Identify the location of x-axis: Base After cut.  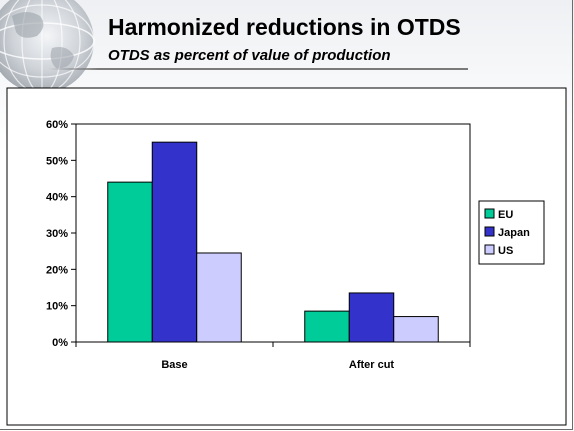
(273, 356).